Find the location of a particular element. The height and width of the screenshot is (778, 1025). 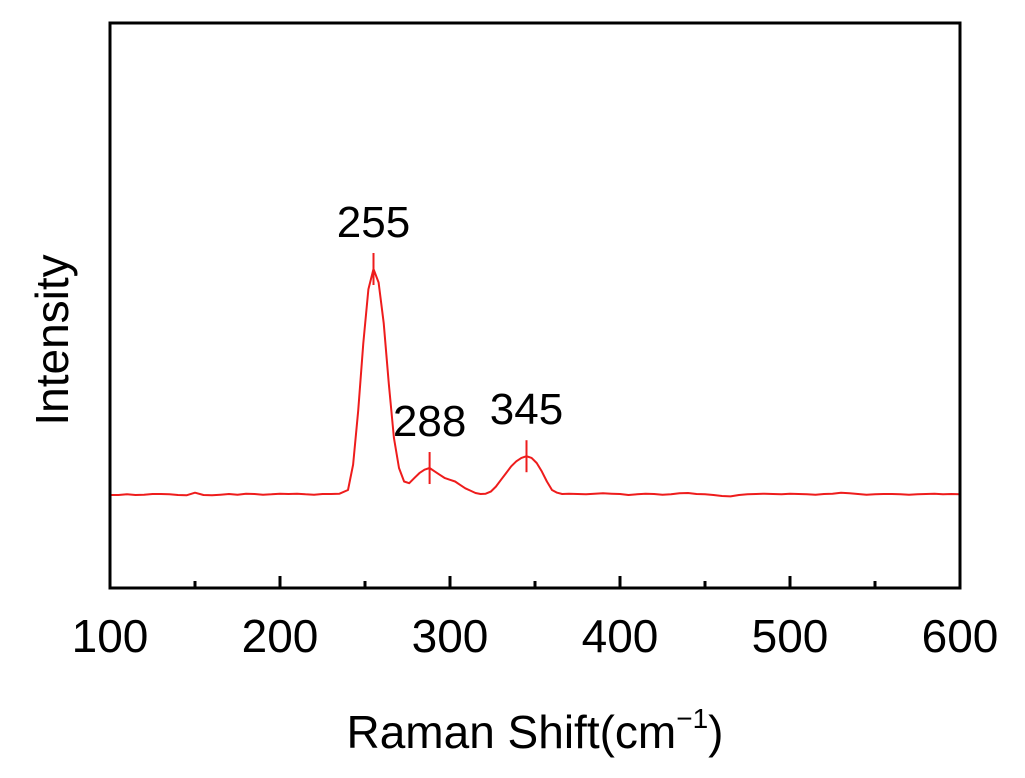

x-axis-ticks: 100 200 300 400 500 600 is located at coordinates (535, 619).